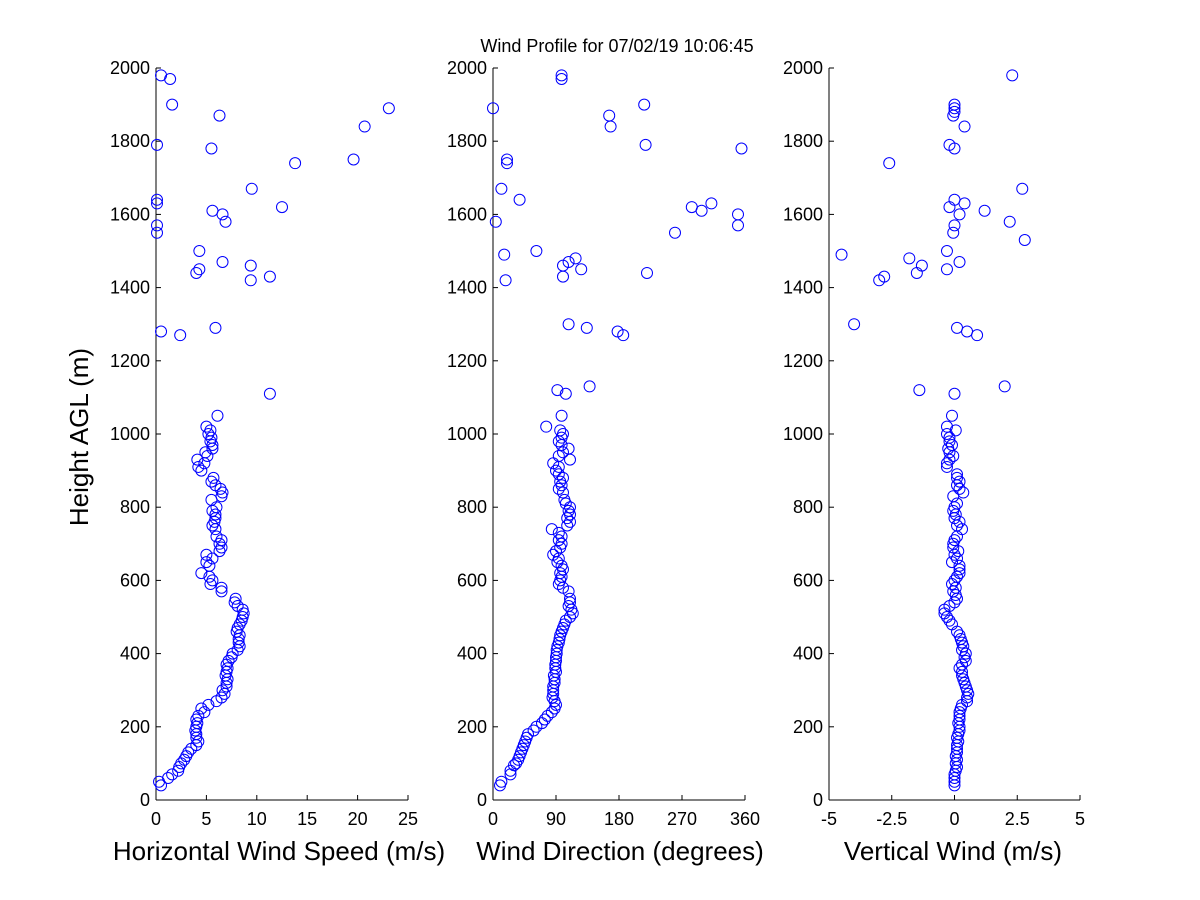  I want to click on y-tick-label: 2000, so click(130, 68).